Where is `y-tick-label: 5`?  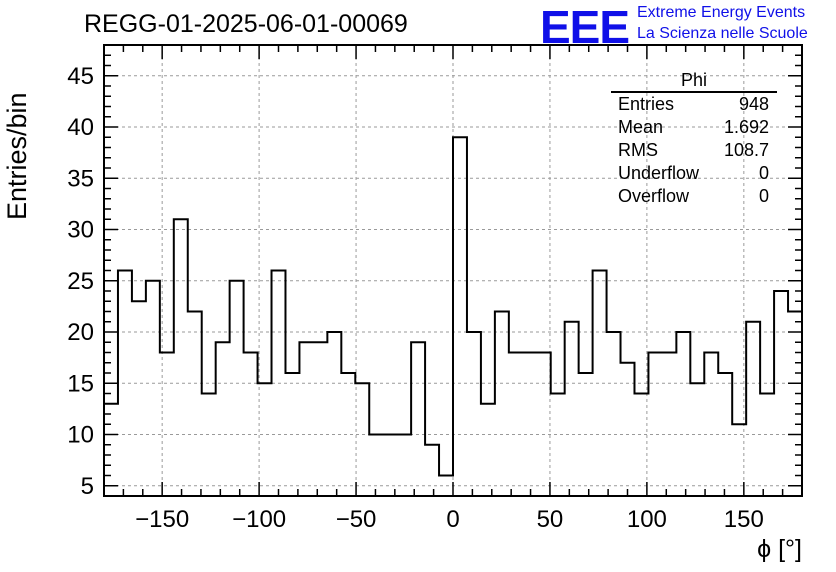 y-tick-label: 5 is located at coordinates (87, 486).